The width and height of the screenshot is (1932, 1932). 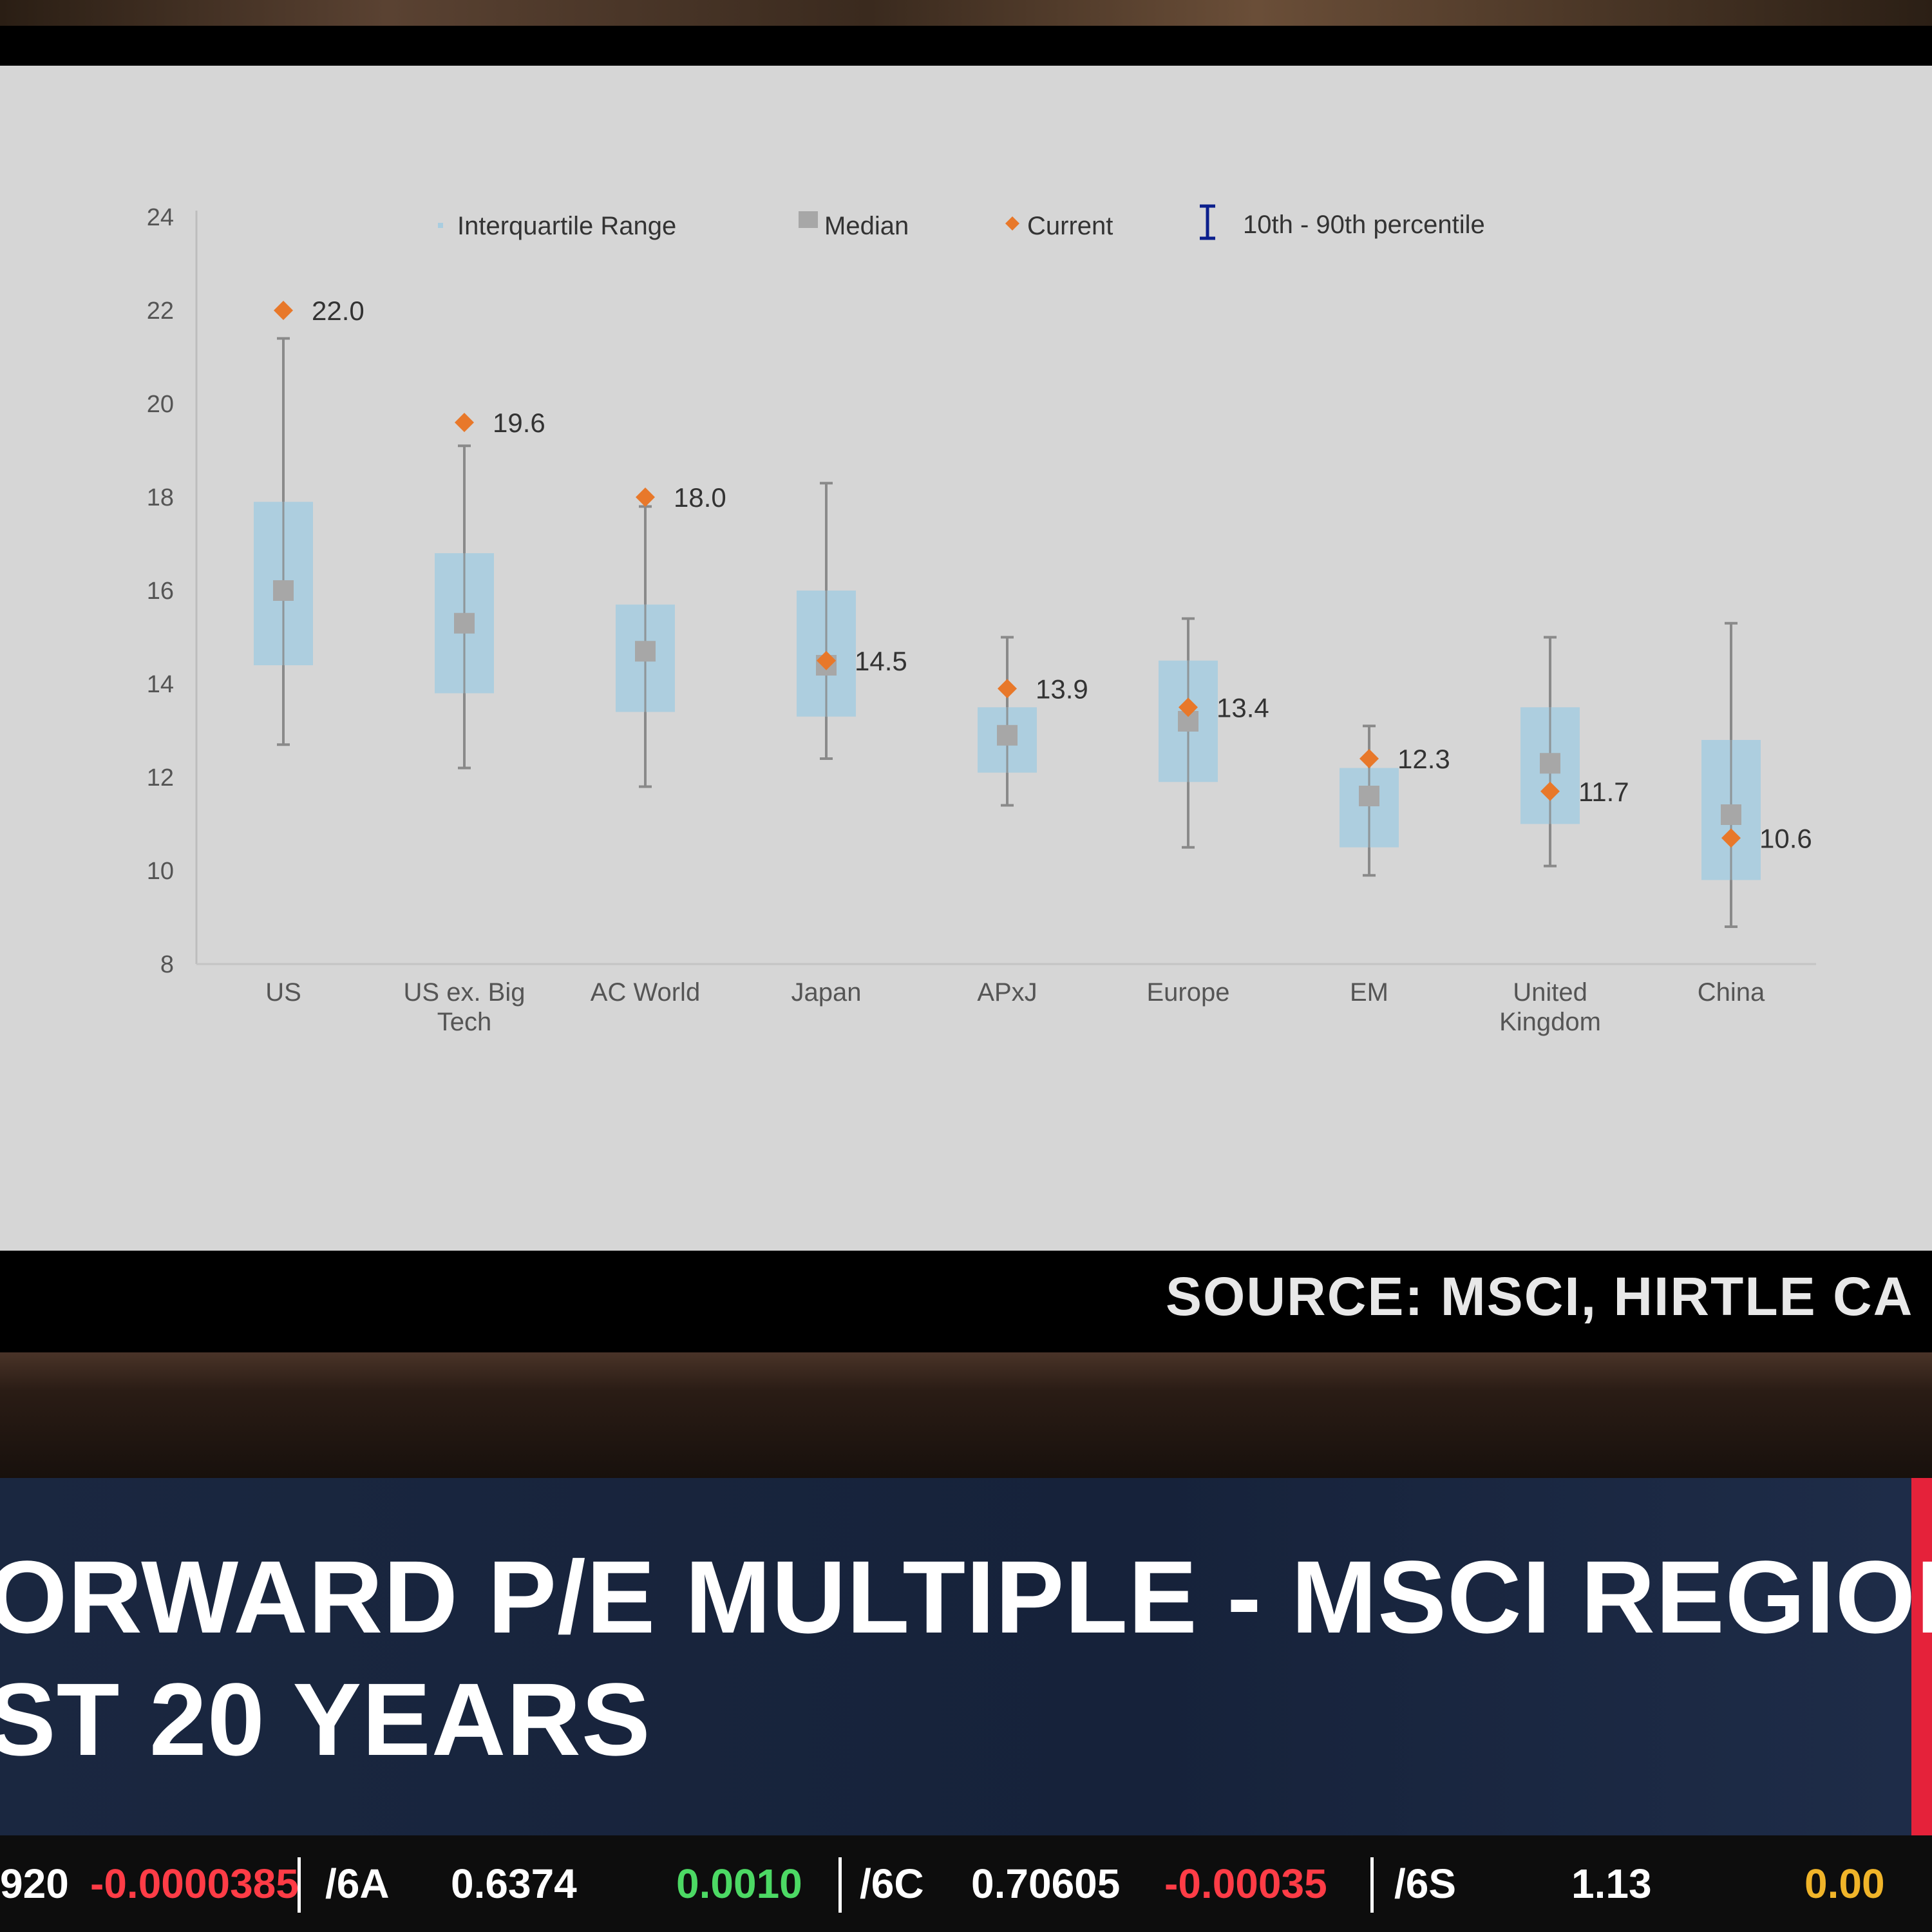 What do you see at coordinates (338, 311) in the screenshot?
I see `current-value-label: 22.0` at bounding box center [338, 311].